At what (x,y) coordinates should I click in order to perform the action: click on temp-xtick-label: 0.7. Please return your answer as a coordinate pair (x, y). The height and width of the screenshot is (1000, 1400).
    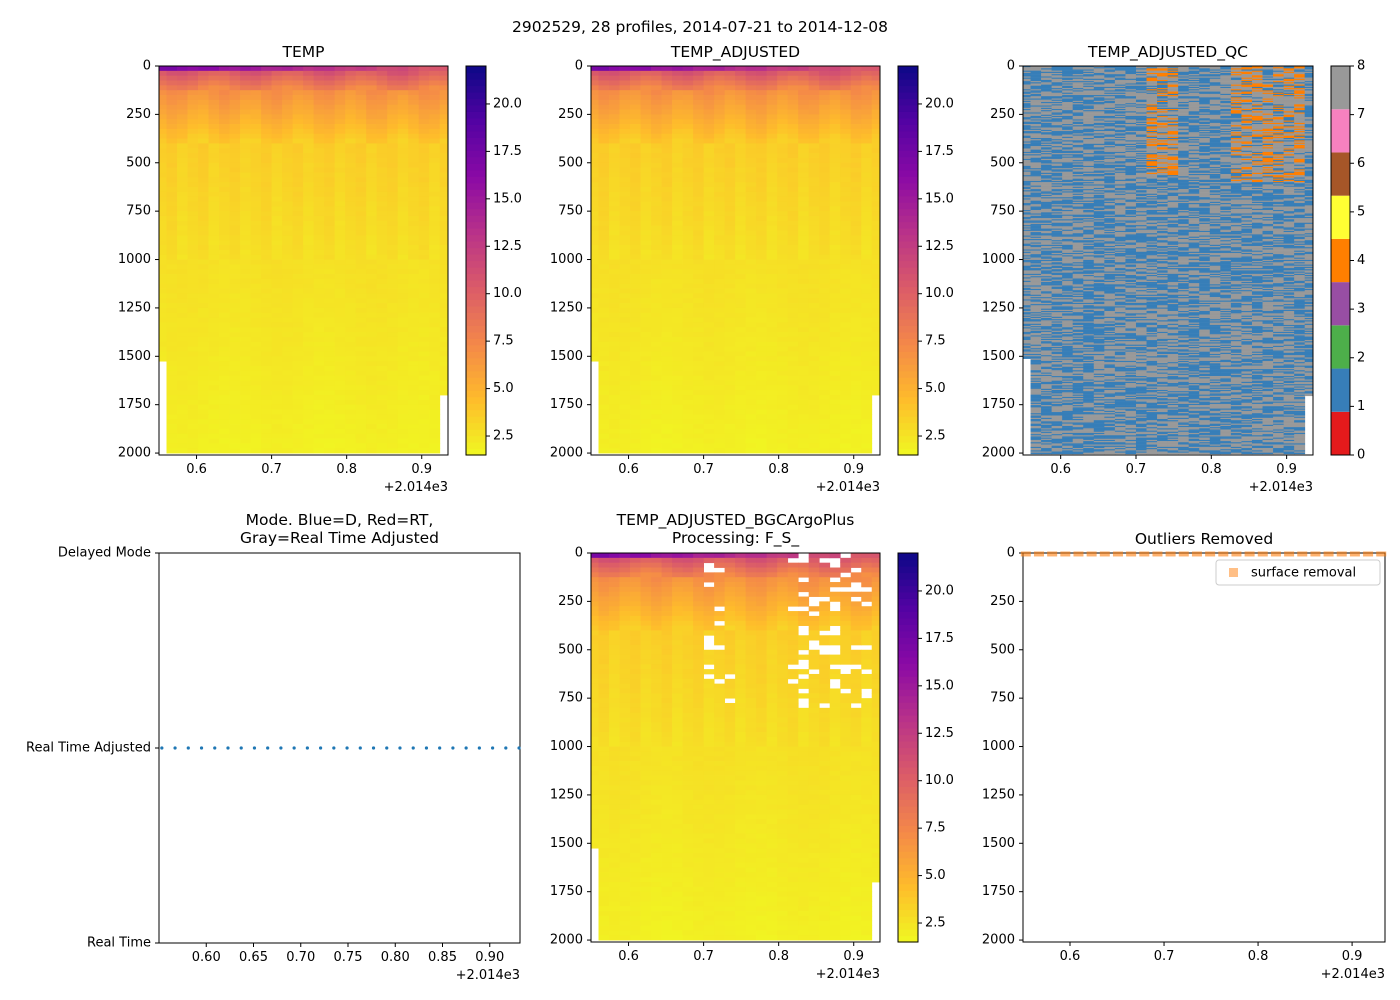
    Looking at the image, I should click on (271, 469).